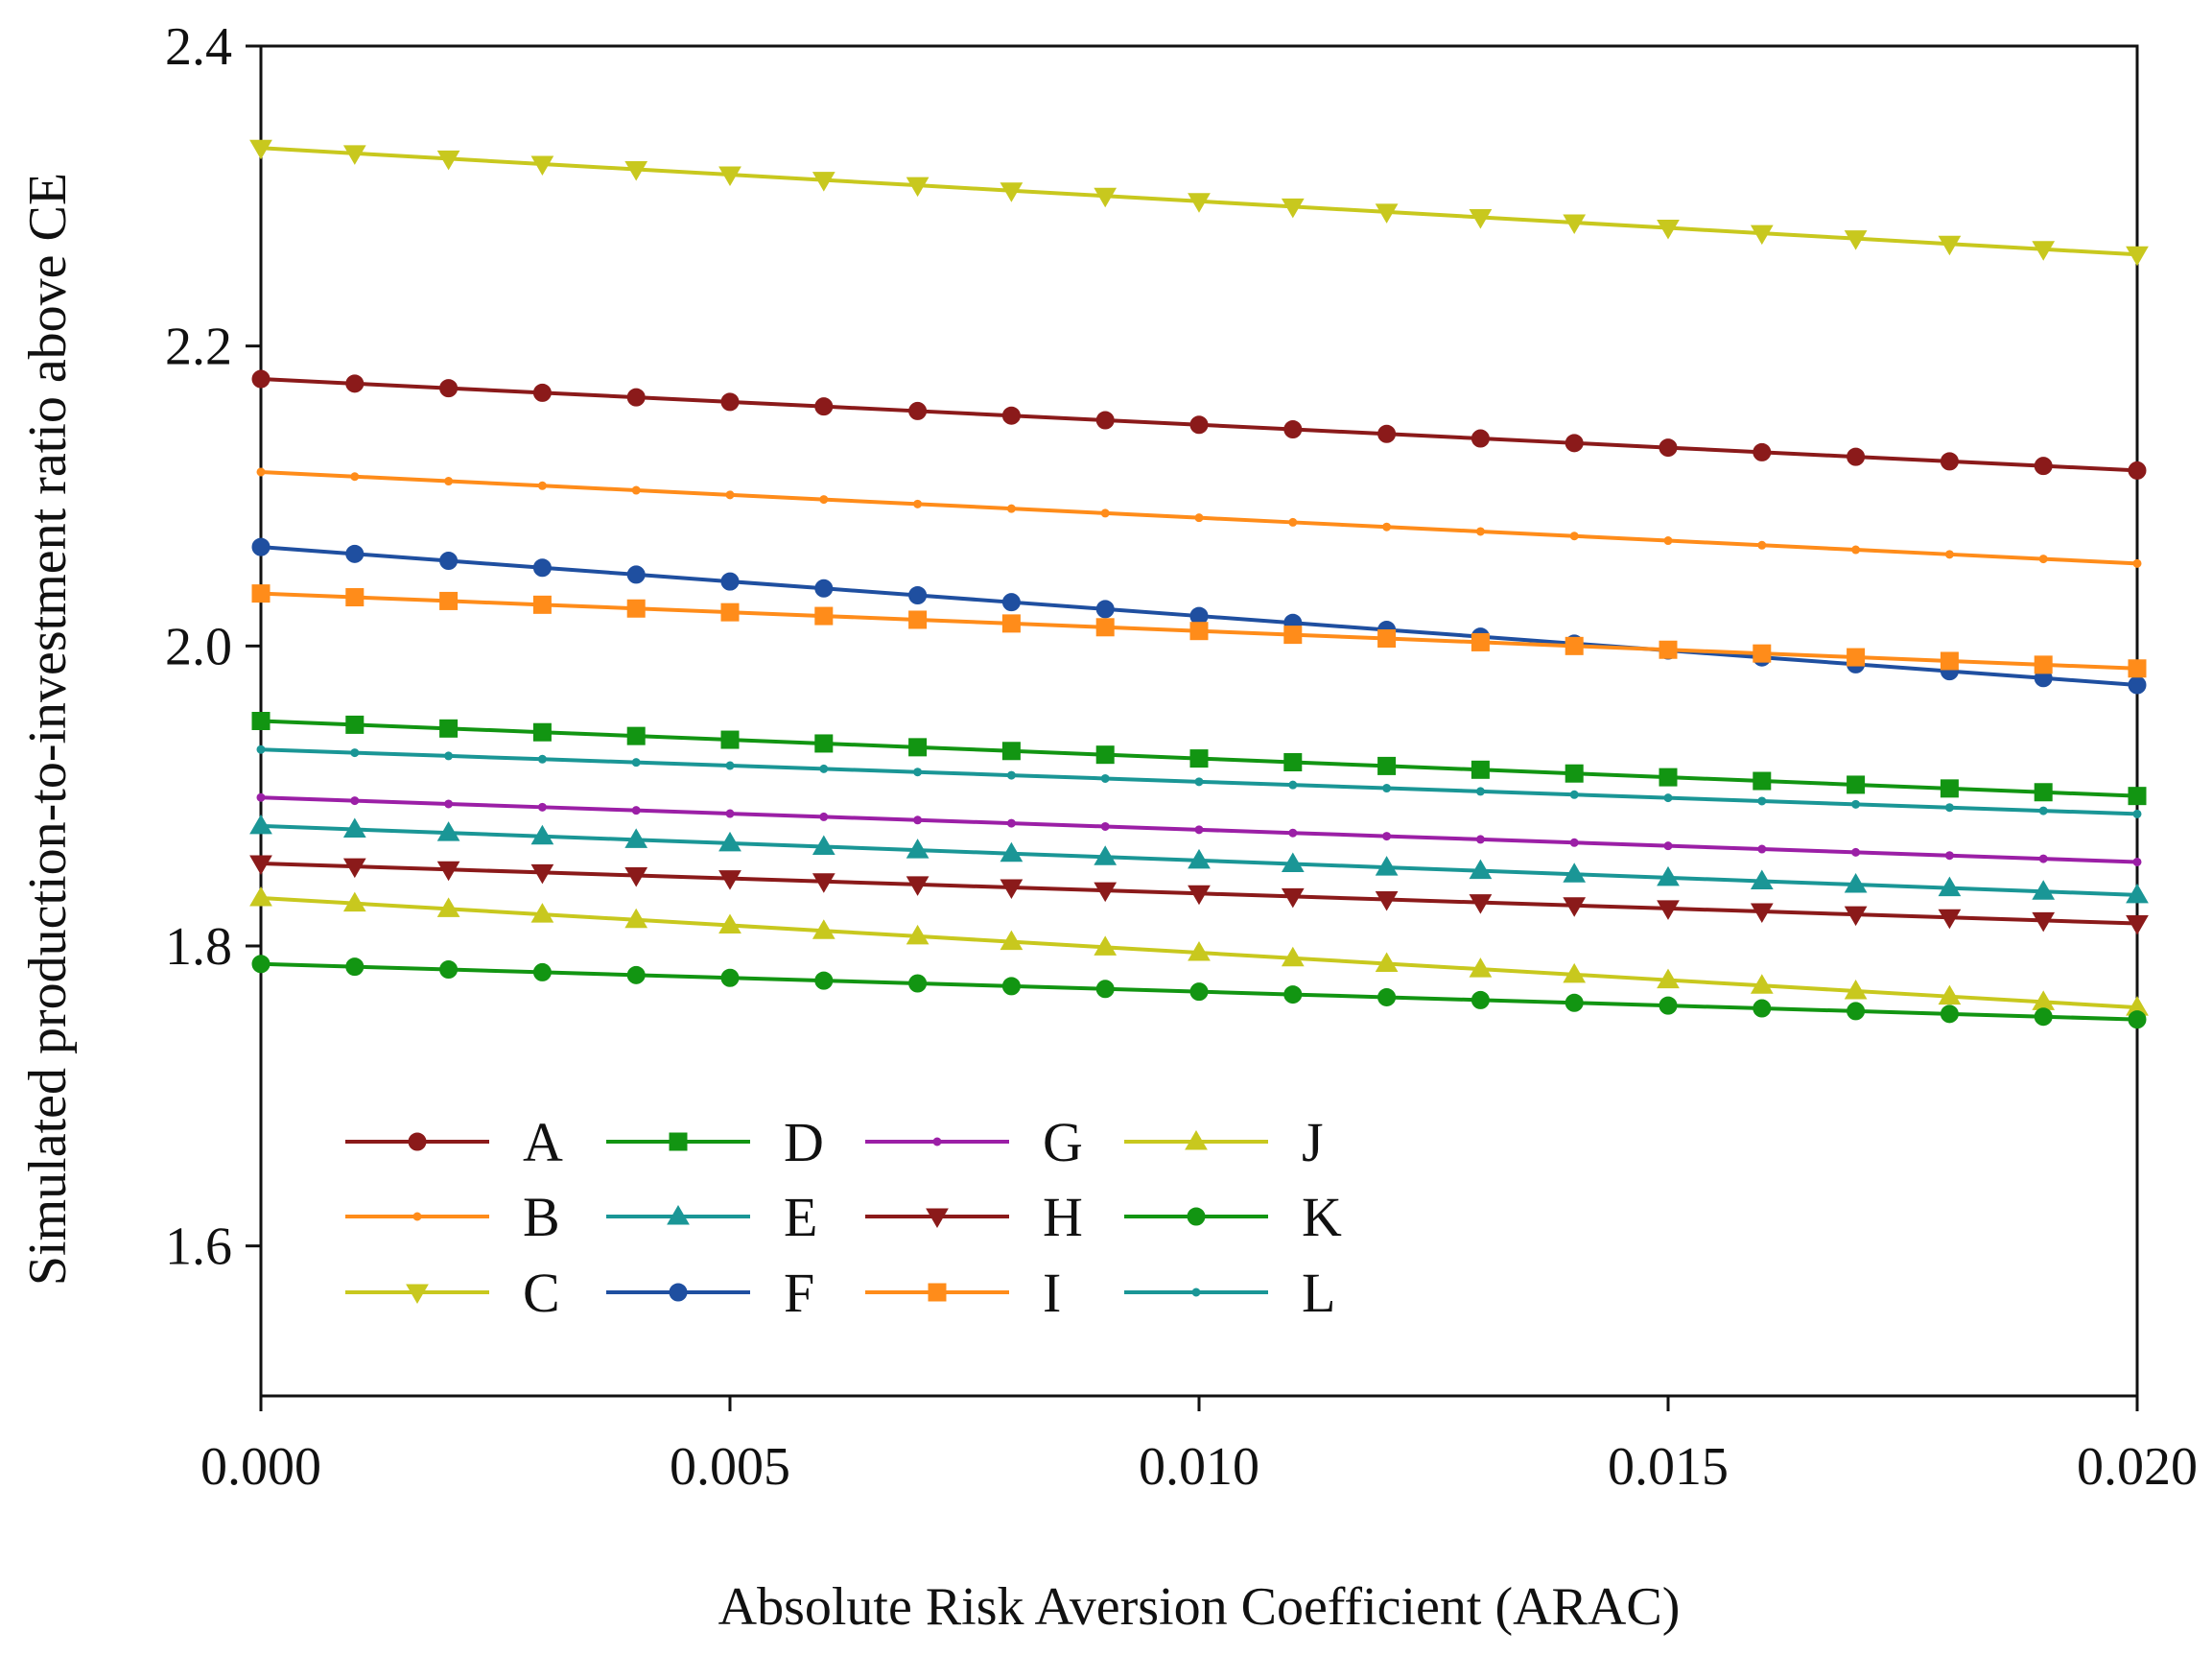 The image size is (2212, 1654). I want to click on x-tick-label: 0.005, so click(730, 1467).